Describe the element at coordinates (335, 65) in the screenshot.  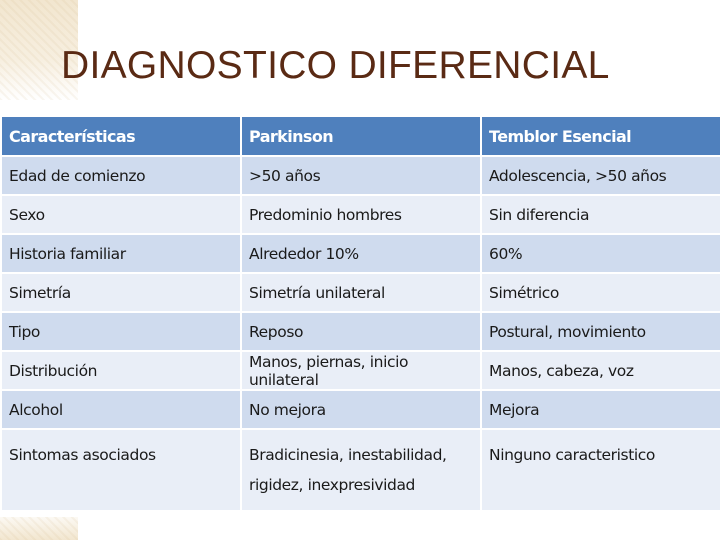
I see `slide-title: DIAGNOSTICO DIFERENCIAL` at that location.